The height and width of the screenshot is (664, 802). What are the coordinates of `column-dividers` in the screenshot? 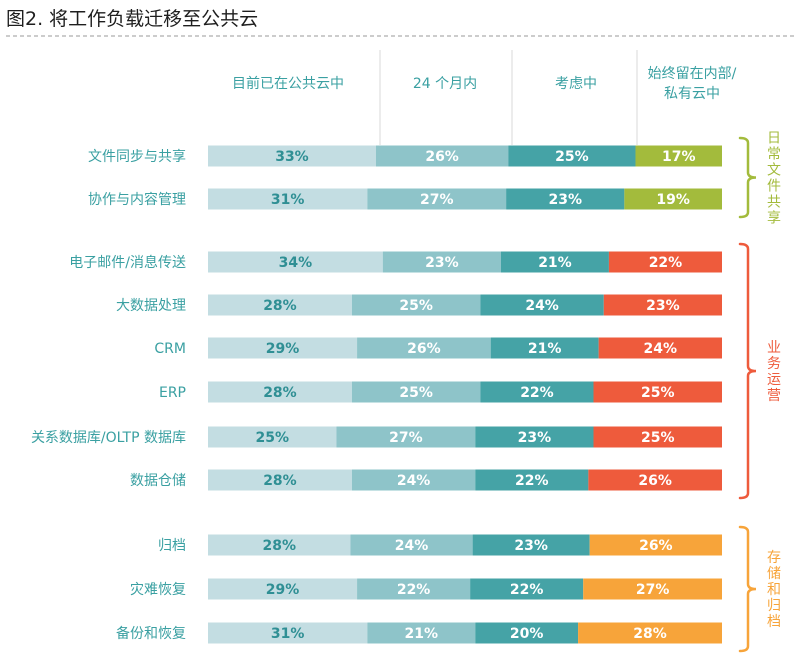 It's located at (508, 97).